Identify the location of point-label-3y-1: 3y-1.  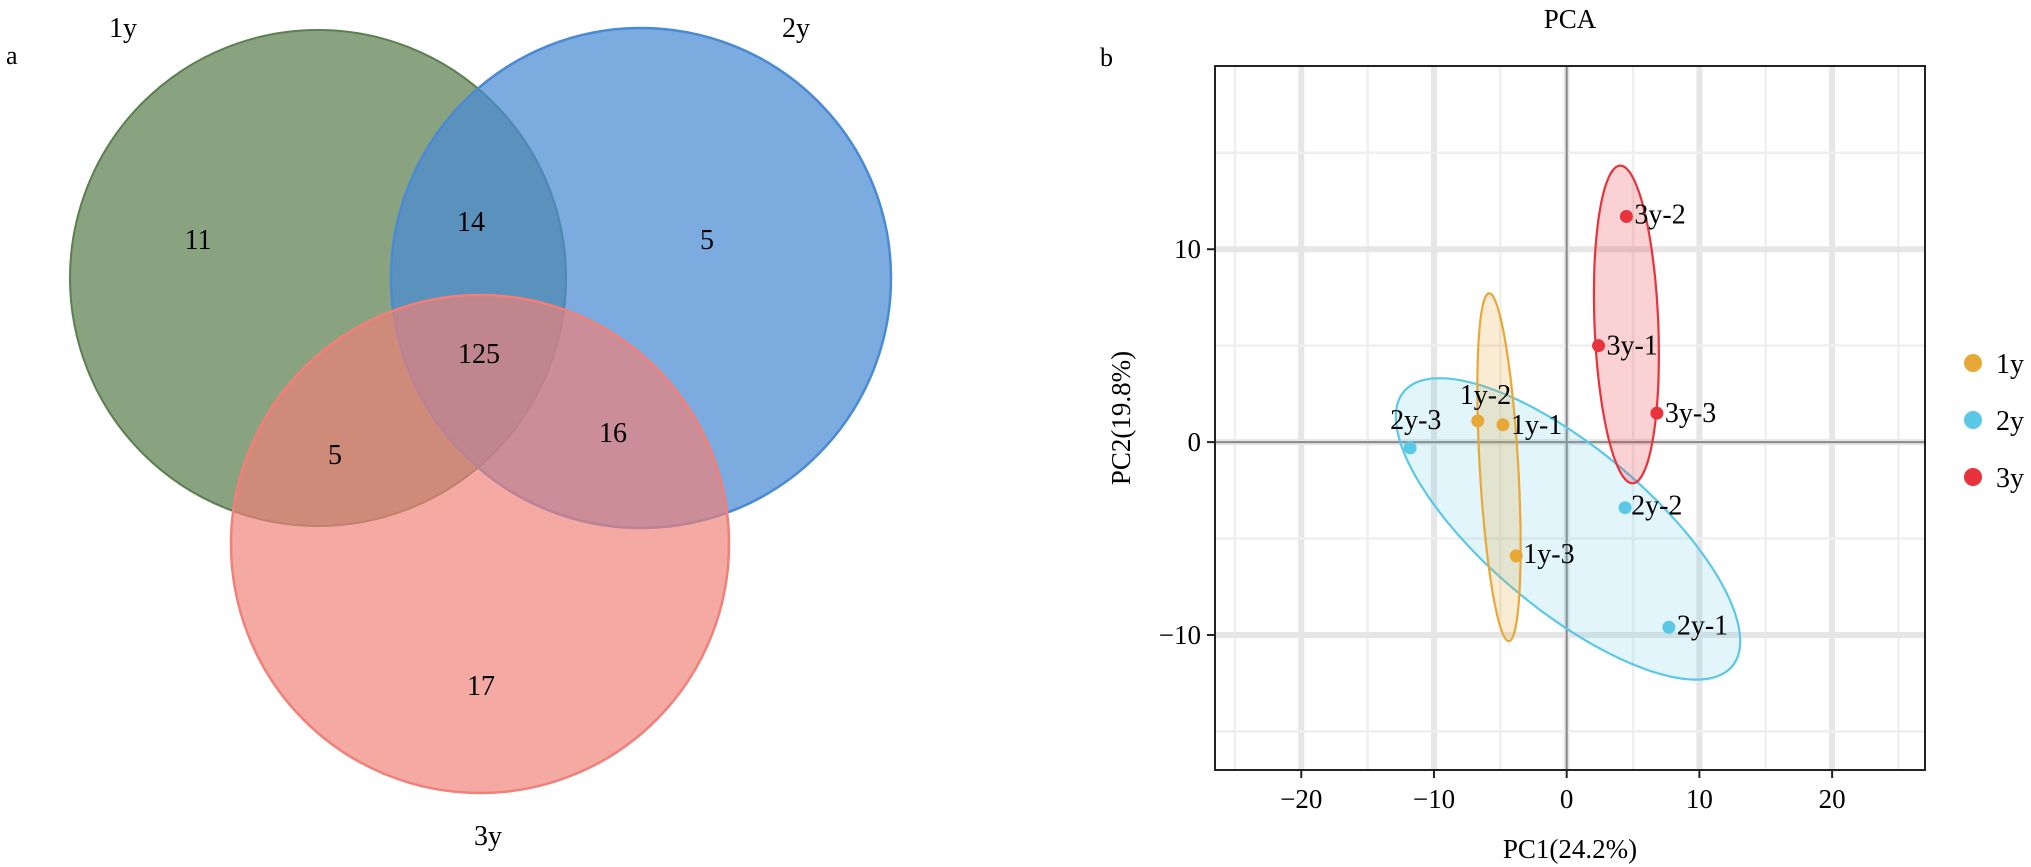
(1632, 346).